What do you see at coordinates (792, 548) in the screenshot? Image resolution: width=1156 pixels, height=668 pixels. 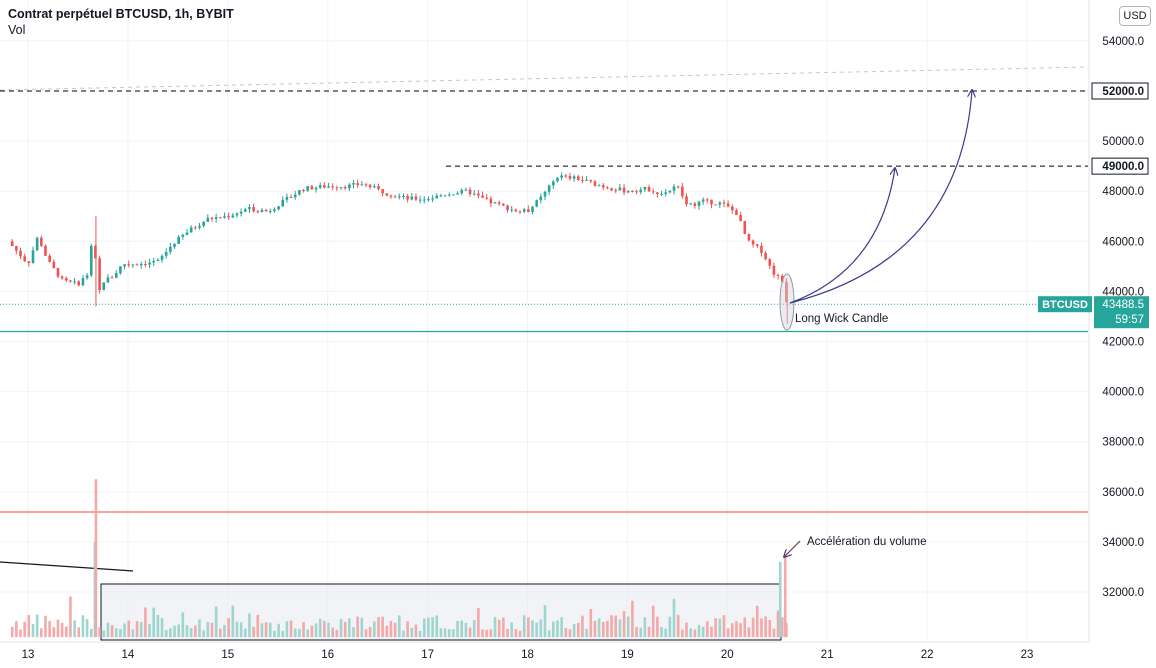 I see `volume-annotation-arrow` at bounding box center [792, 548].